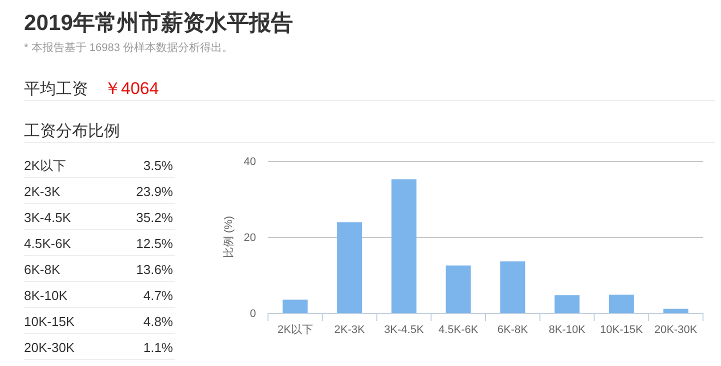 Image resolution: width=721 pixels, height=366 pixels. Describe the element at coordinates (350, 330) in the screenshot. I see `x-tick-label: 2K-3K` at that location.